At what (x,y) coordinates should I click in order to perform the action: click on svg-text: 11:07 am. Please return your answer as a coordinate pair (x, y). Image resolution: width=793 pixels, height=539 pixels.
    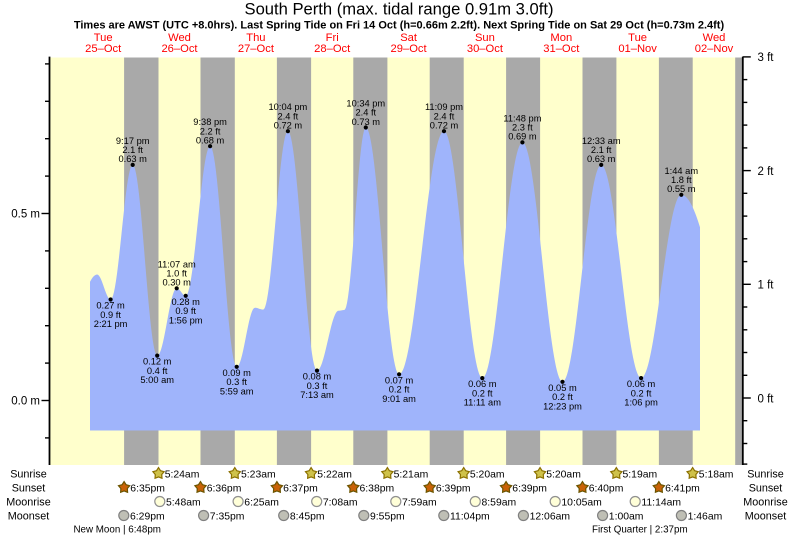
    Looking at the image, I should click on (177, 264).